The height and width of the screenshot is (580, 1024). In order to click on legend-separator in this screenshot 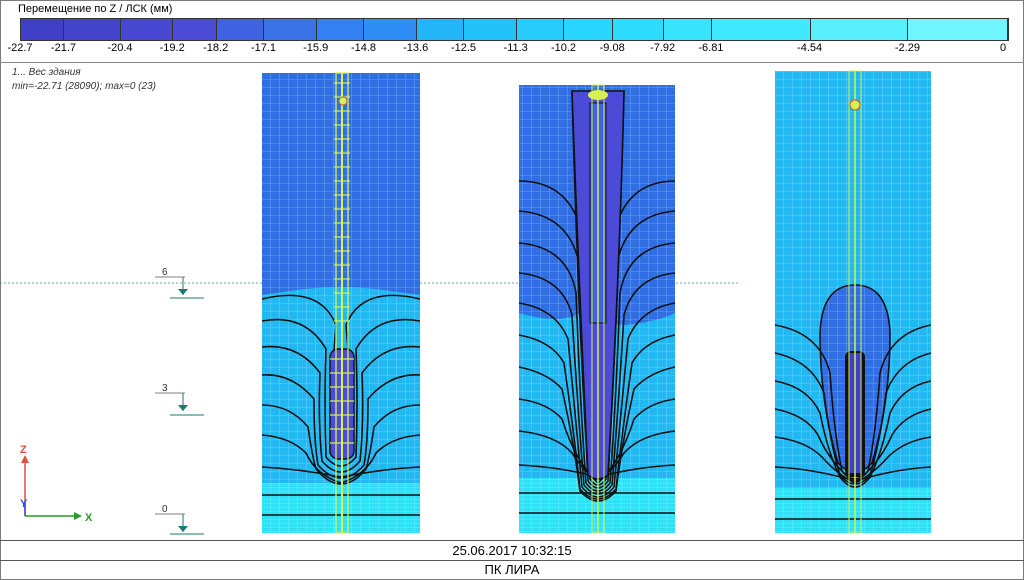, I will do `click(512, 62)`.